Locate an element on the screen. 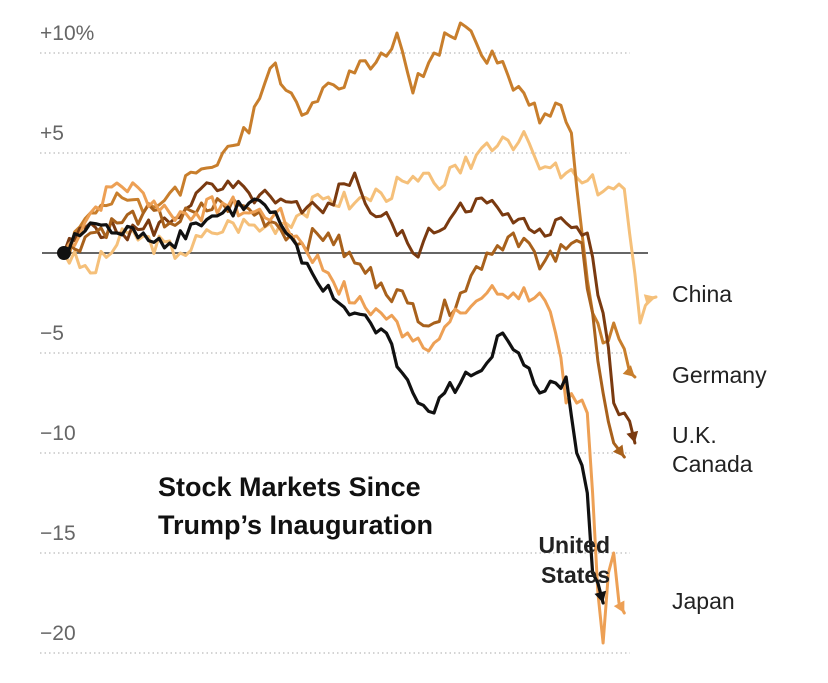 This screenshot has width=828, height=683. series-arrowhead-us is located at coordinates (600, 596).